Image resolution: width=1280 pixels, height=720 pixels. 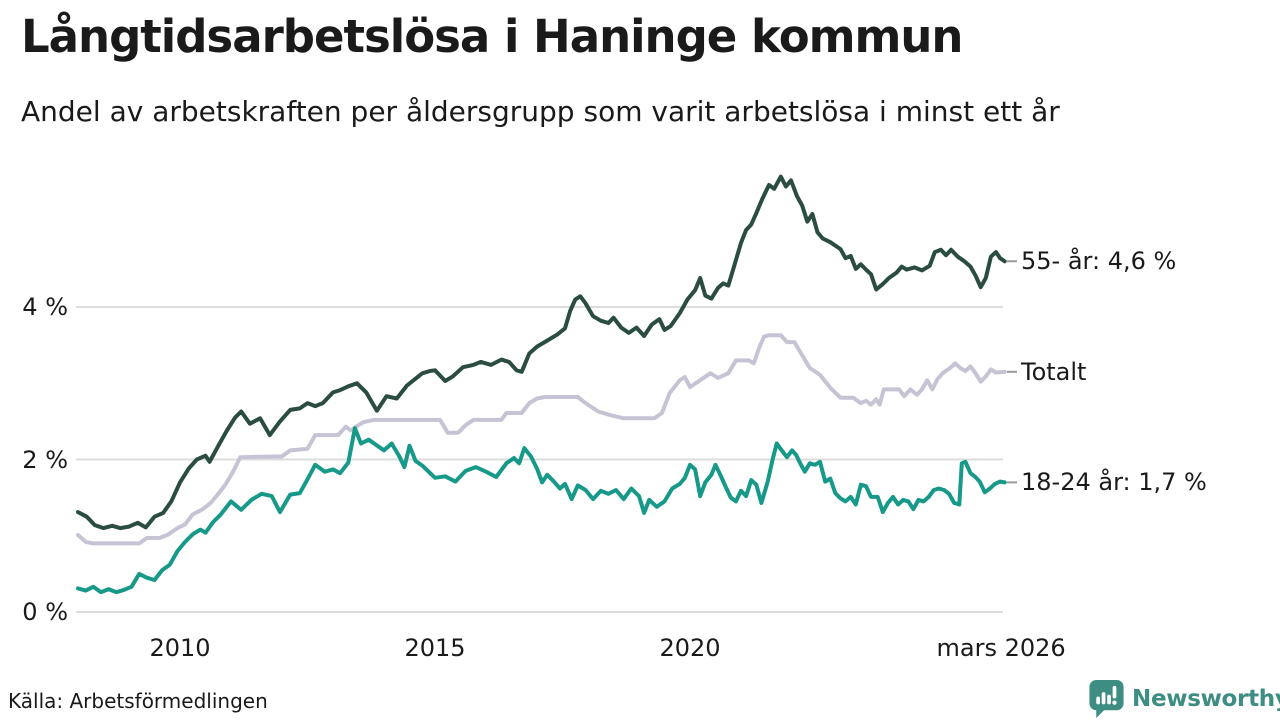 What do you see at coordinates (690, 648) in the screenshot?
I see `x-axis-tick-label: 2020` at bounding box center [690, 648].